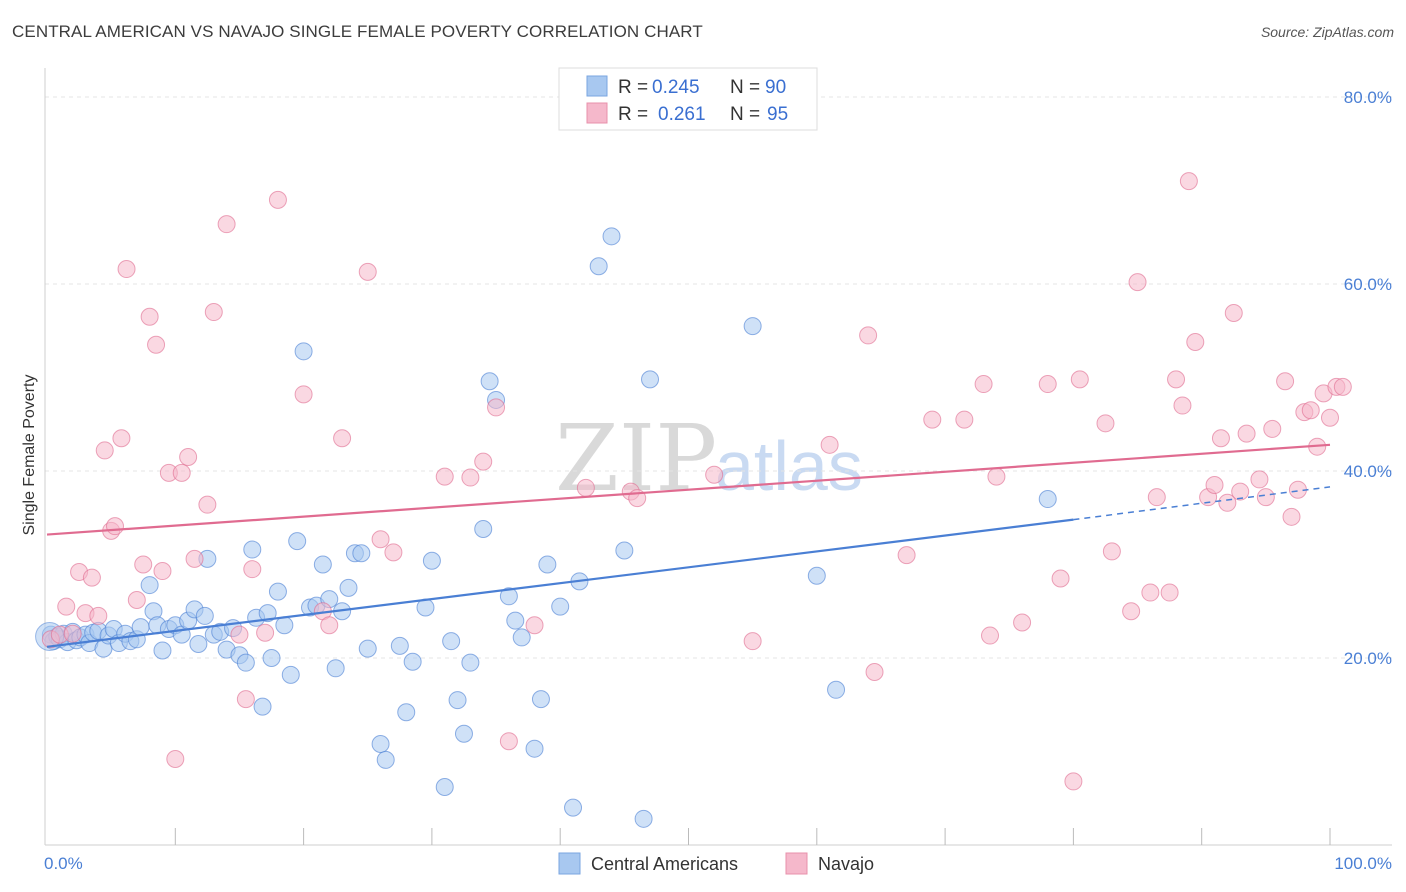  Describe the element at coordinates (597, 113) in the screenshot. I see `legend-swatch-pink` at that location.